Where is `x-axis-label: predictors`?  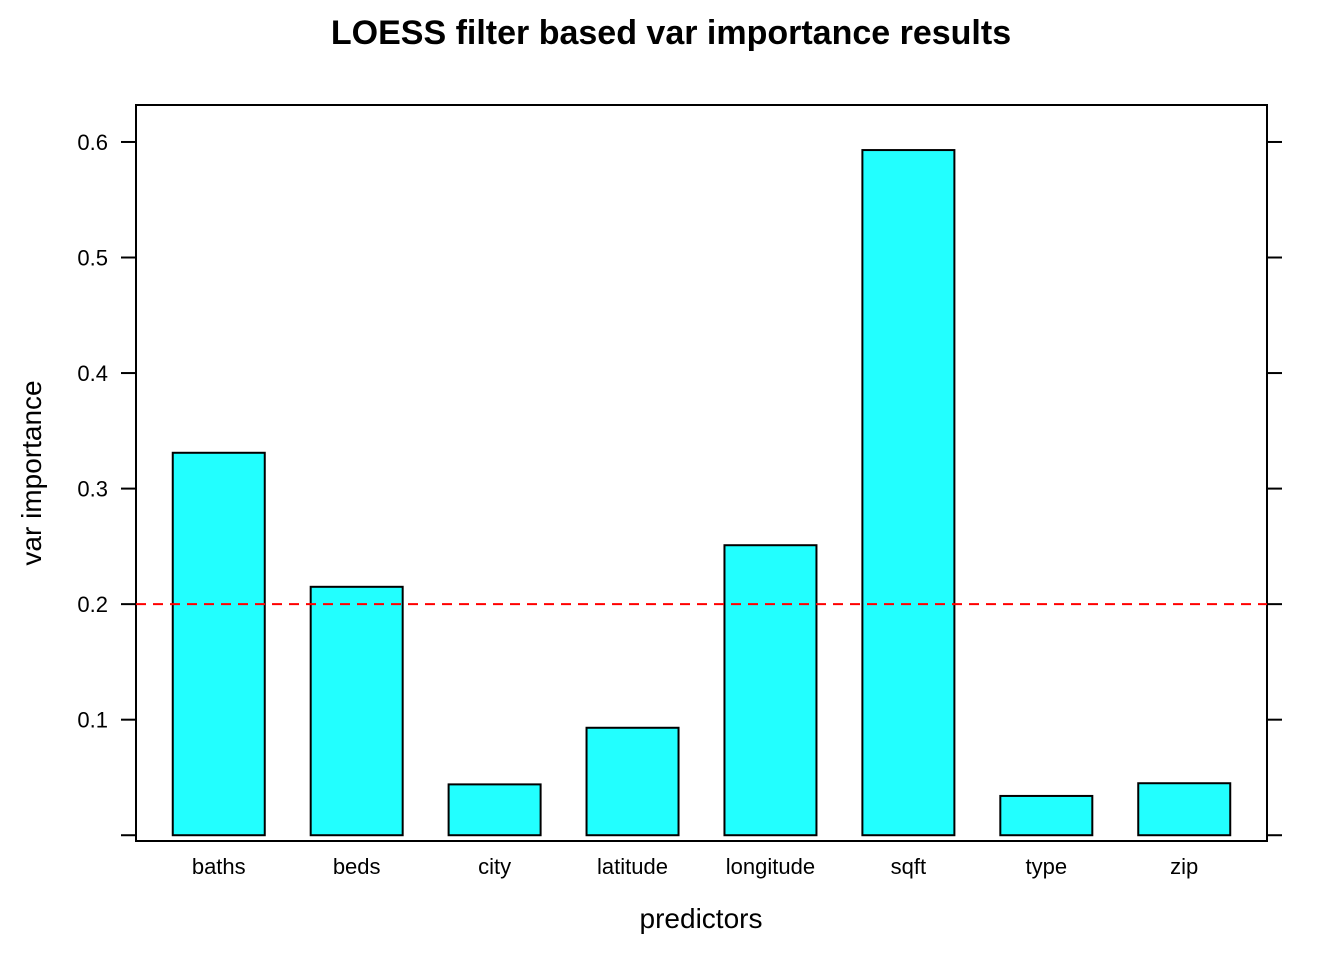
x-axis-label: predictors is located at coordinates (701, 918).